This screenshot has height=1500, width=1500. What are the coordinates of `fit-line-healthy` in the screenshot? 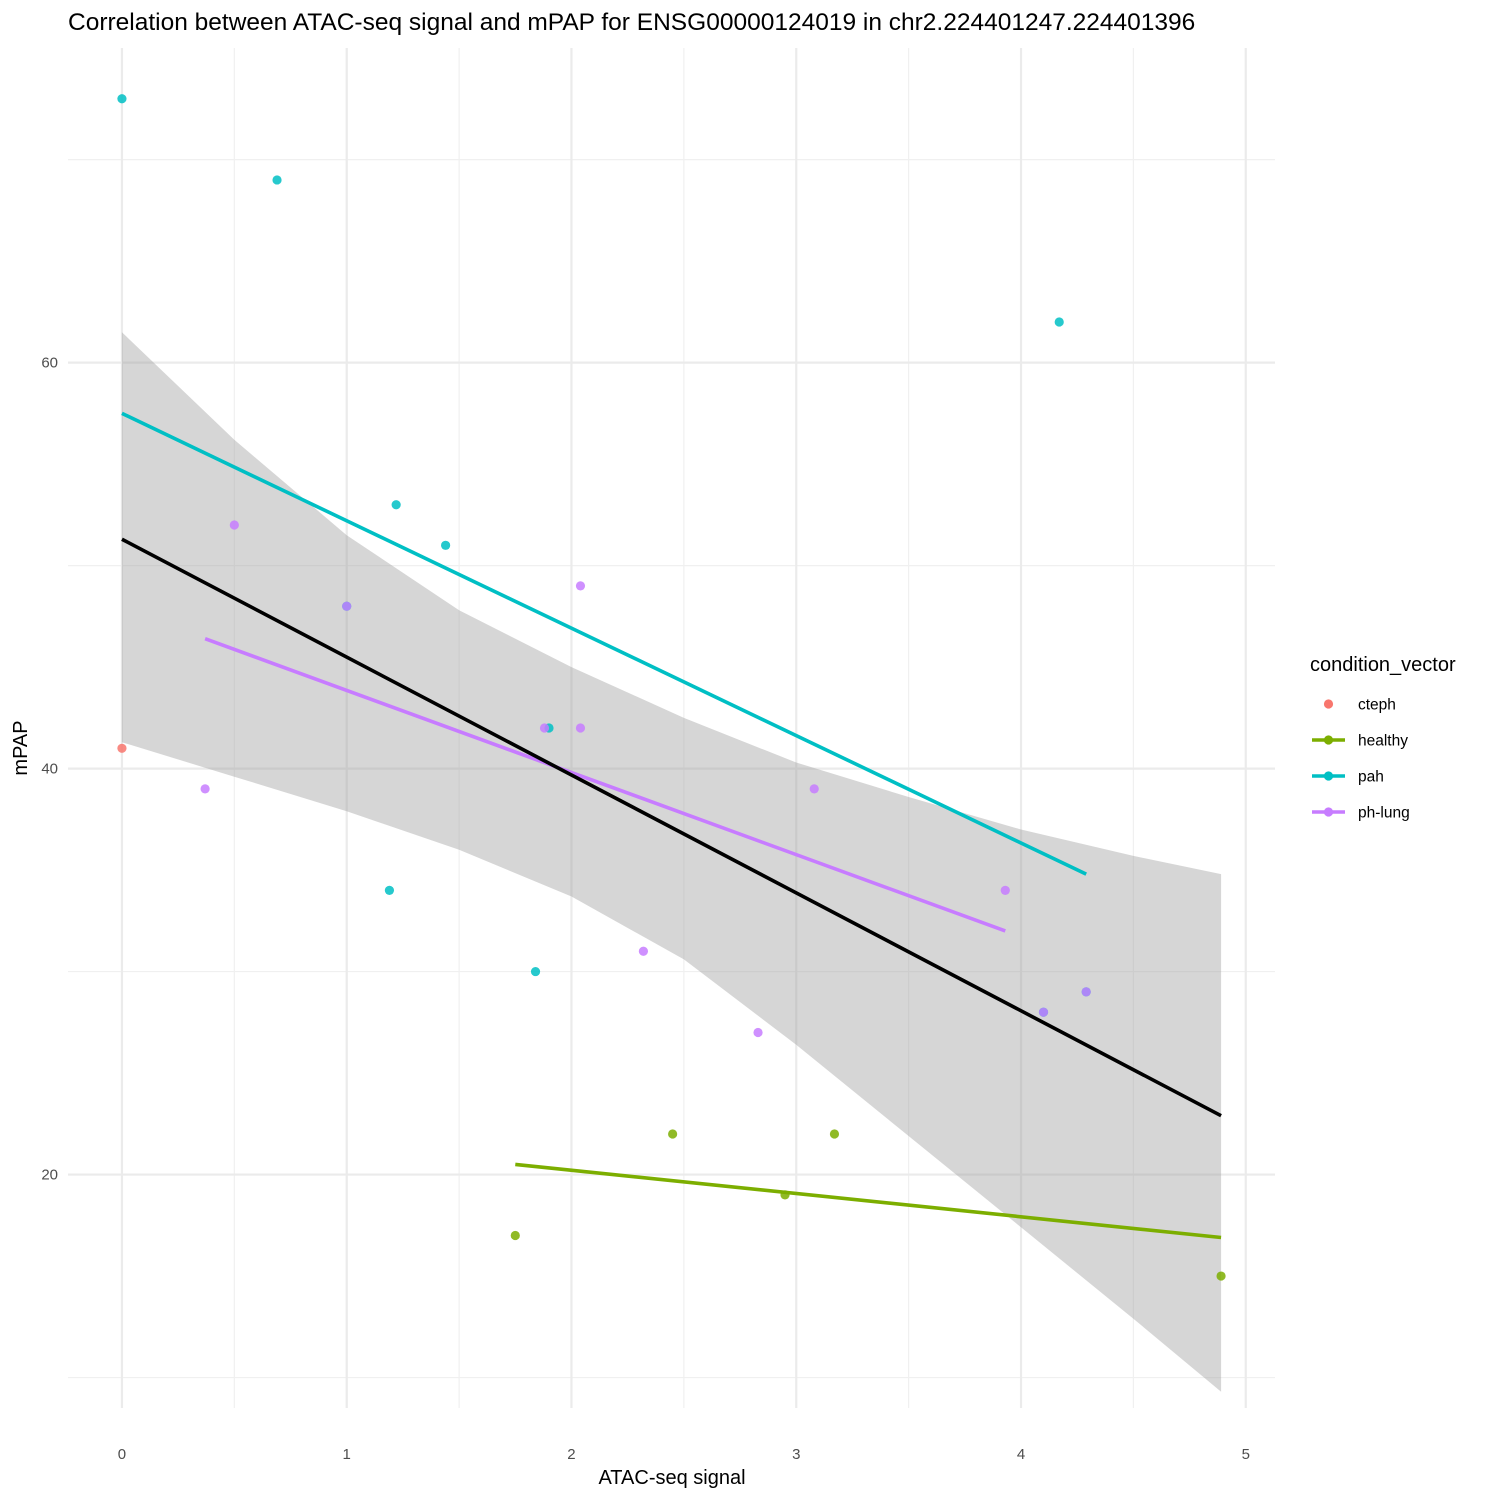 It's located at (868, 1201).